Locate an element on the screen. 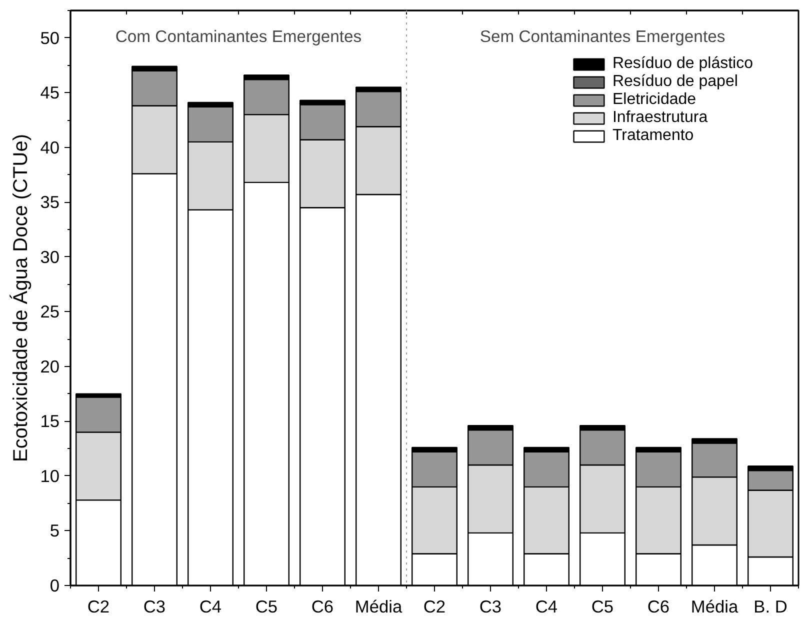 The height and width of the screenshot is (619, 803). legend-label: Resíduo de papel is located at coordinates (675, 82).